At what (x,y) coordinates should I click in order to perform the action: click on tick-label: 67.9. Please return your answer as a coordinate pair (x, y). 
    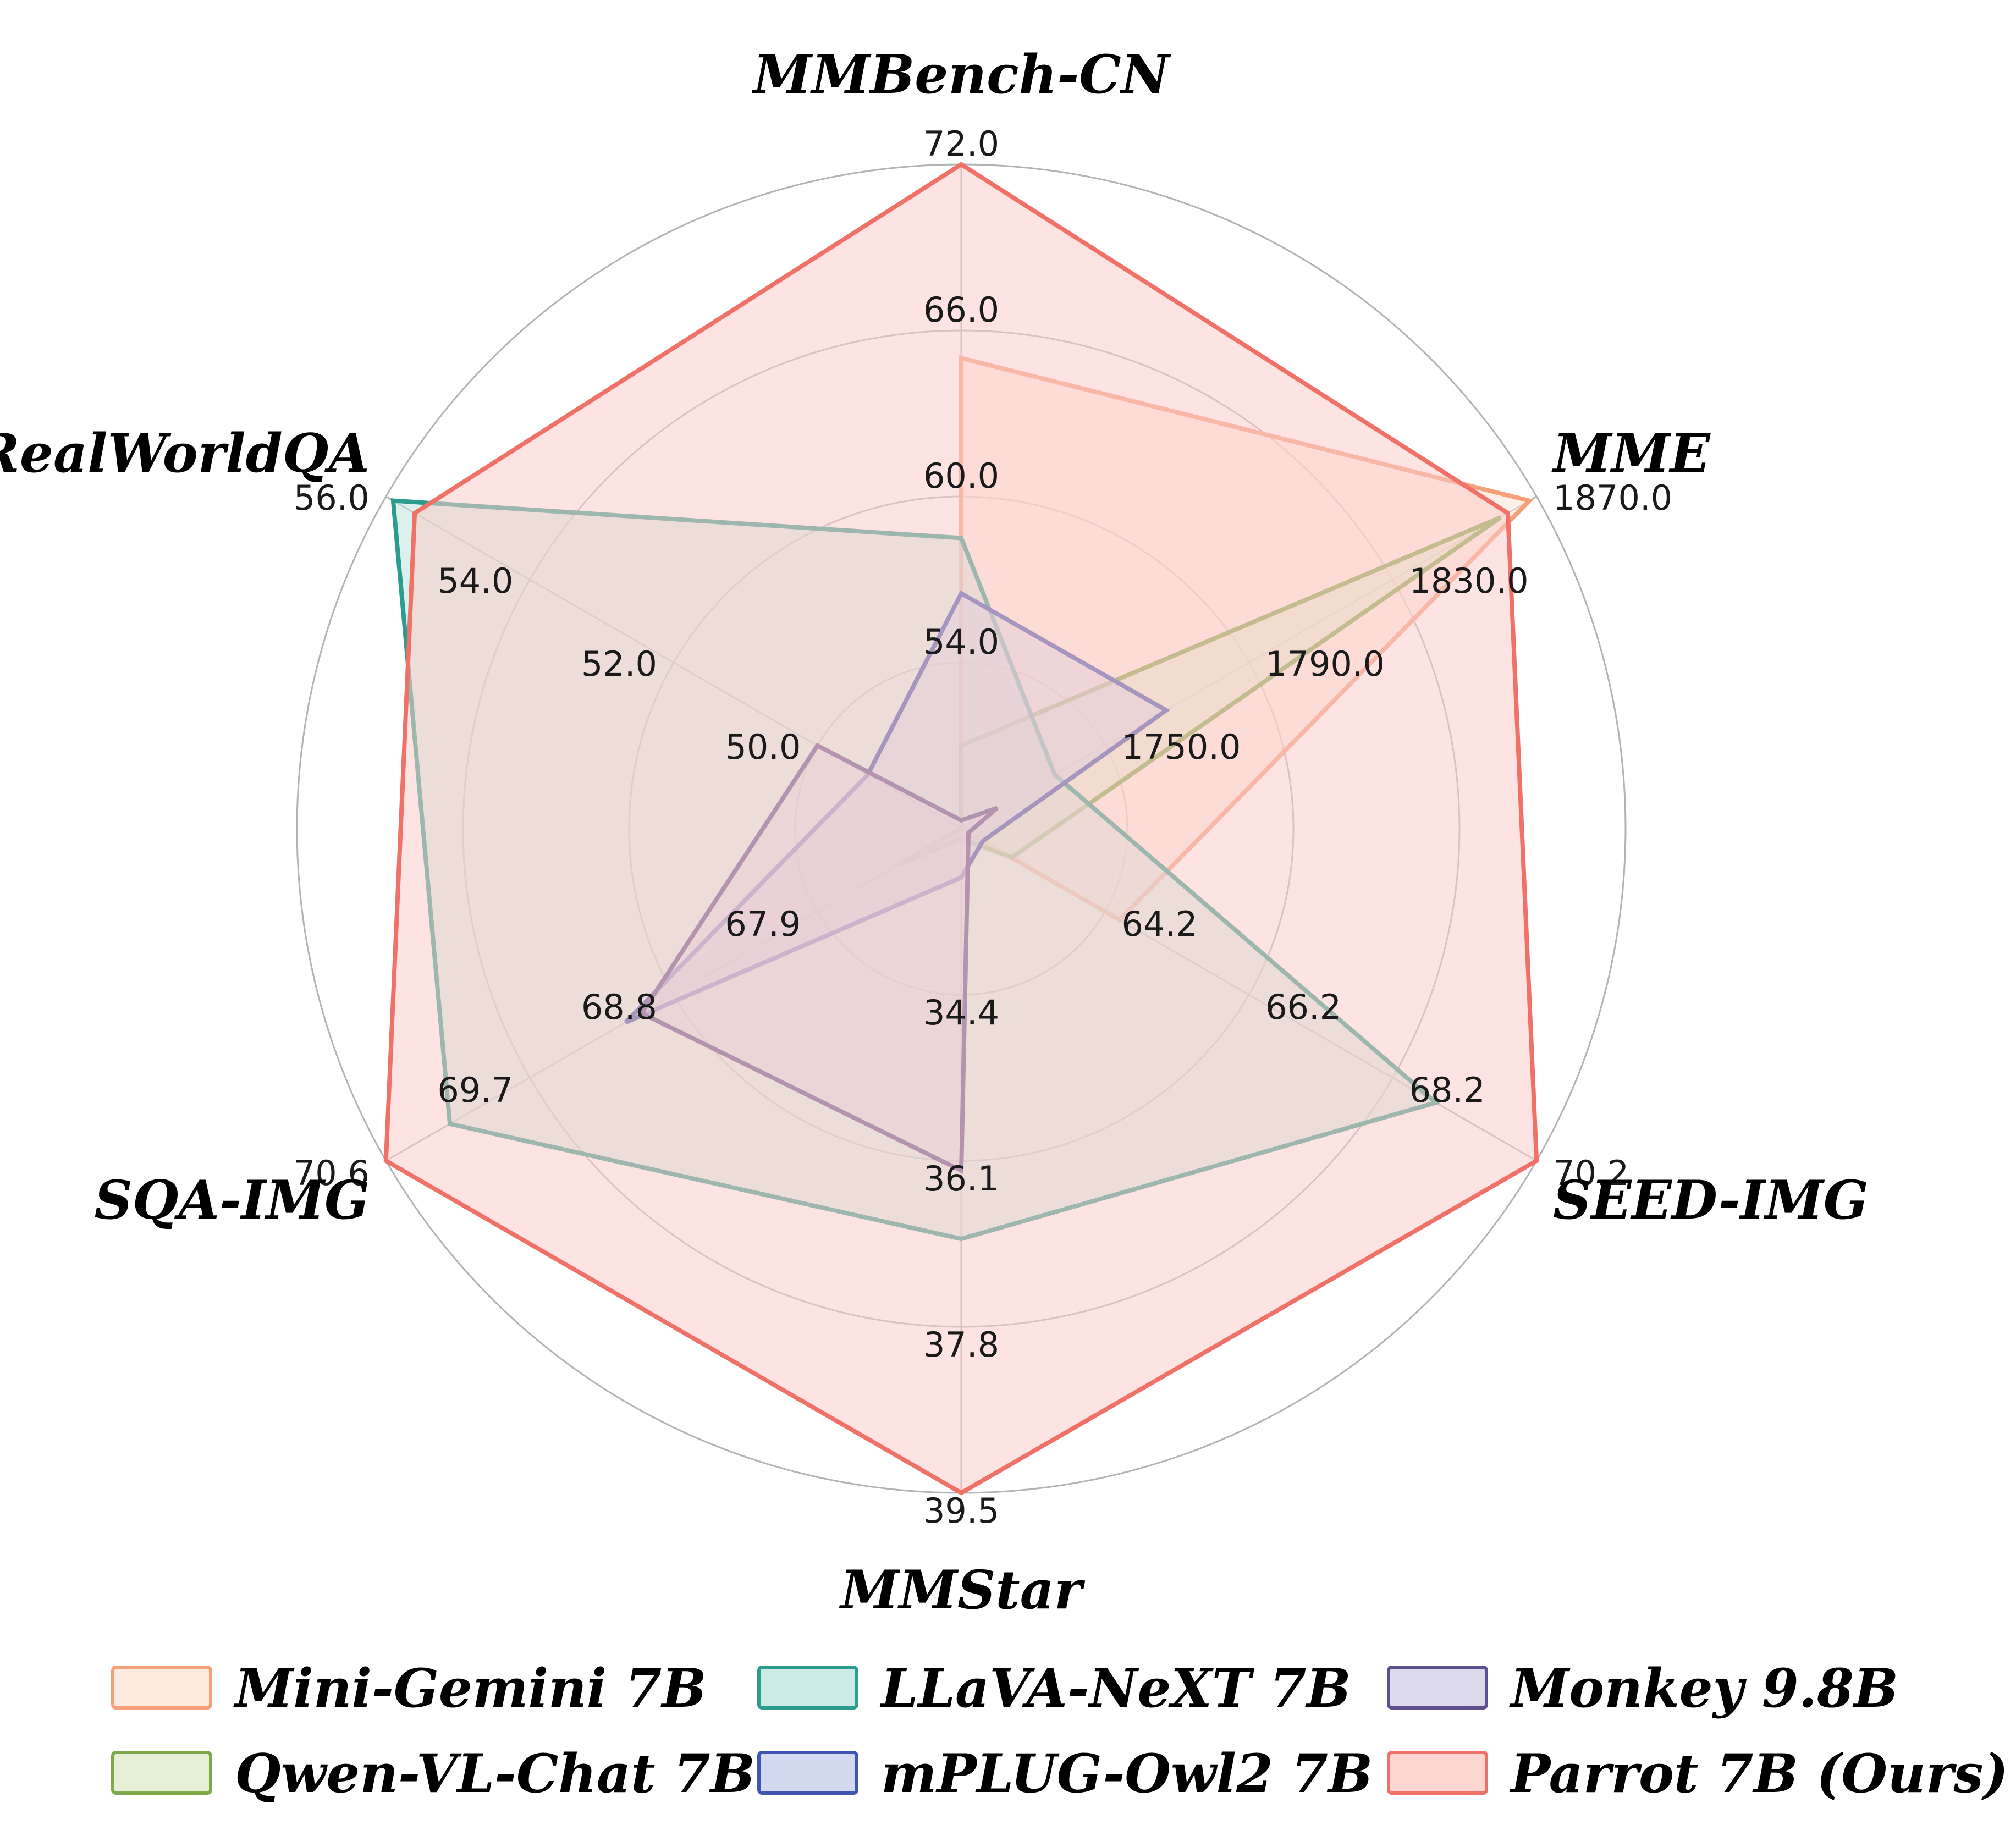
    Looking at the image, I should click on (763, 924).